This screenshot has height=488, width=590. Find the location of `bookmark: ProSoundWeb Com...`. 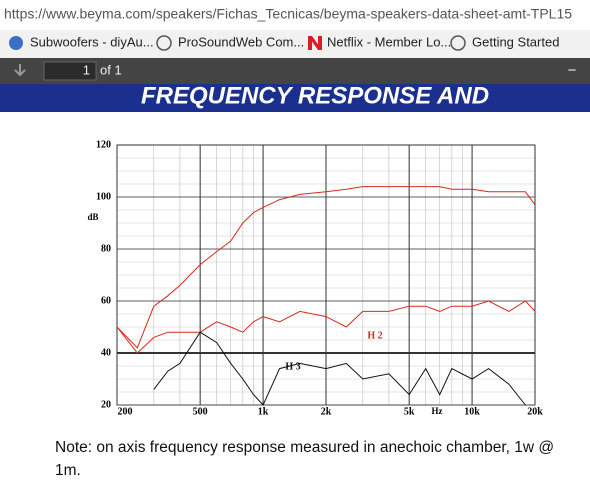

bookmark: ProSoundWeb Com... is located at coordinates (241, 41).